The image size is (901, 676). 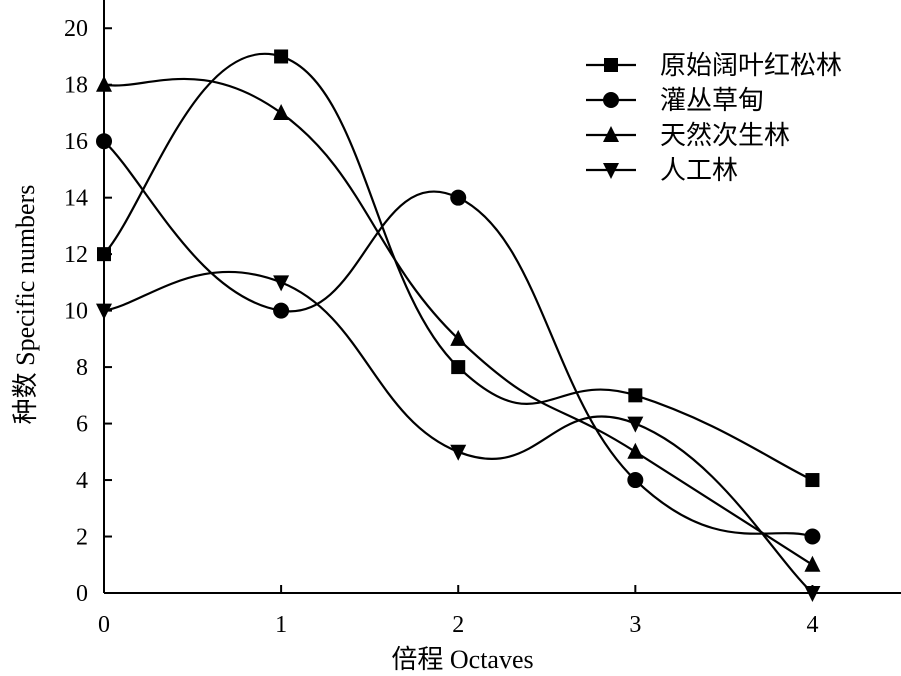 What do you see at coordinates (25, 305) in the screenshot?
I see `y-axis-title: 种数 Specific numbers` at bounding box center [25, 305].